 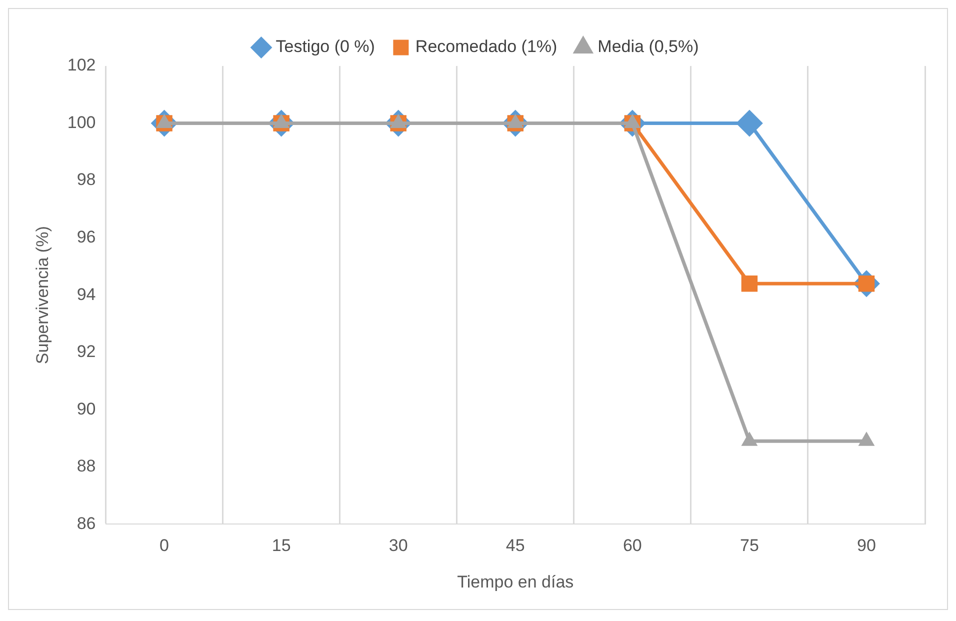 I want to click on legend-label: Testigo (0 %), so click(x=325, y=46).